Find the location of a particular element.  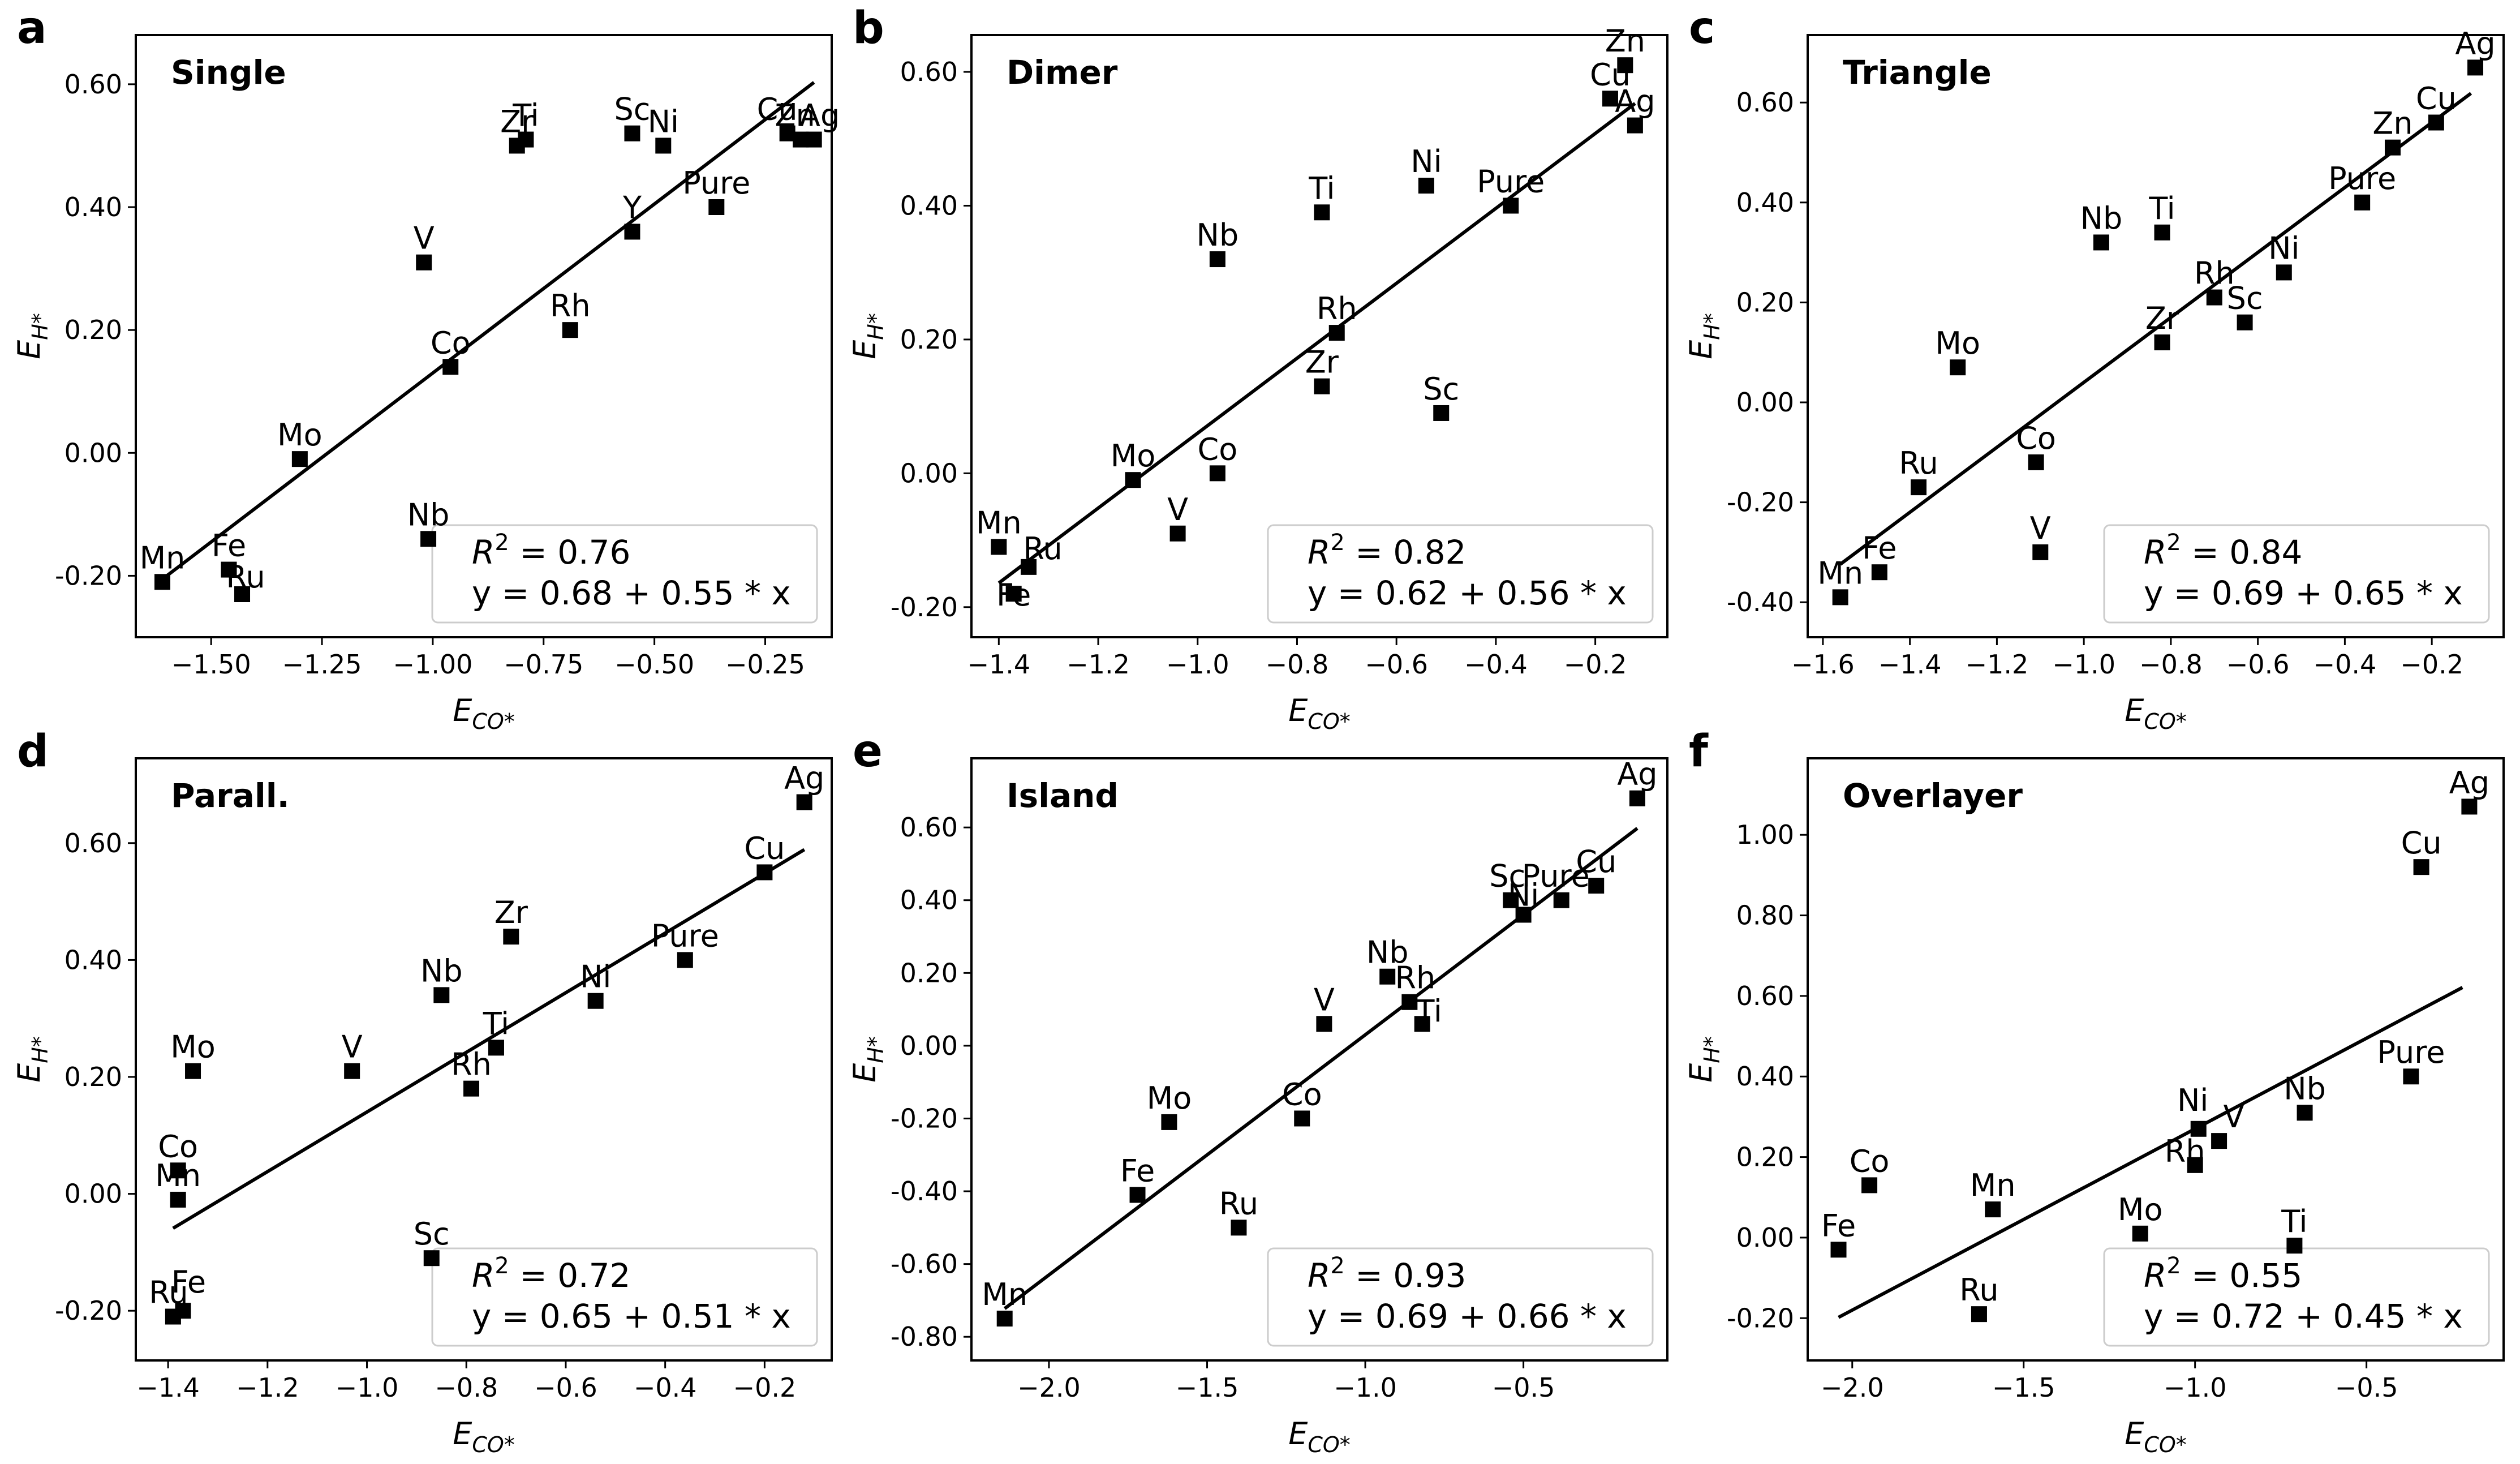

legend-equation: y = 0.62 + 0.56 * x is located at coordinates (1467, 593).